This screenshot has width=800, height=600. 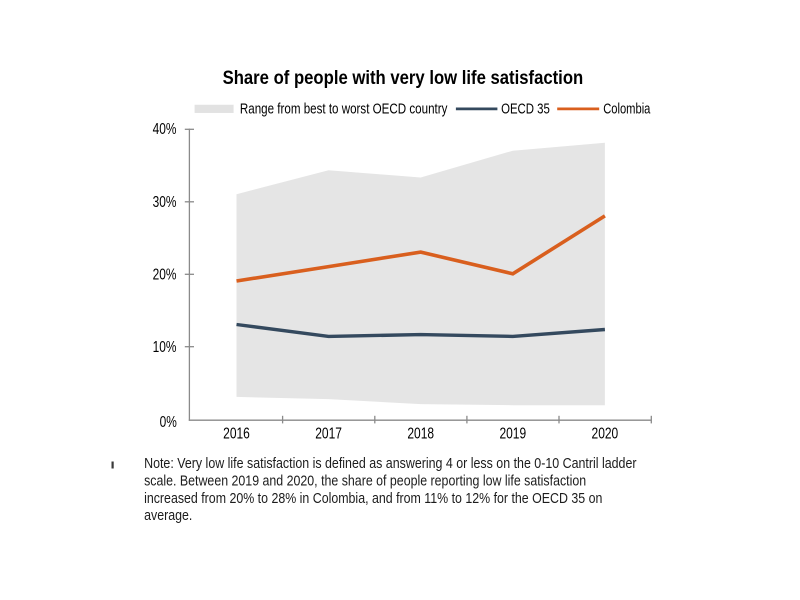 I want to click on svg-text: 40%, so click(x=165, y=128).